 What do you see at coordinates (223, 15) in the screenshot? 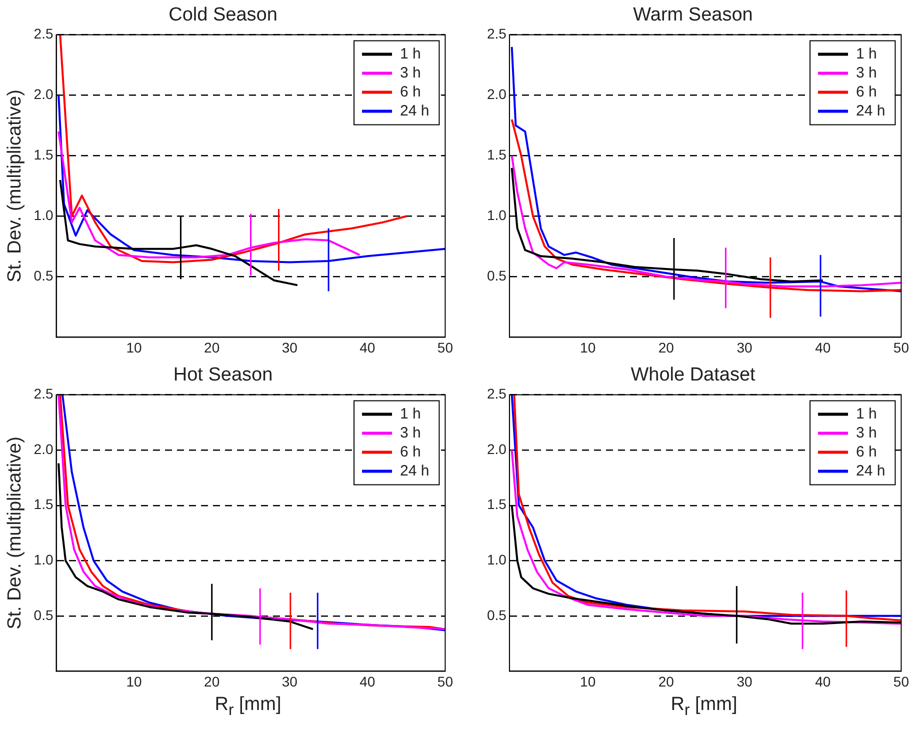
I see `chart-title: Cold Season` at bounding box center [223, 15].